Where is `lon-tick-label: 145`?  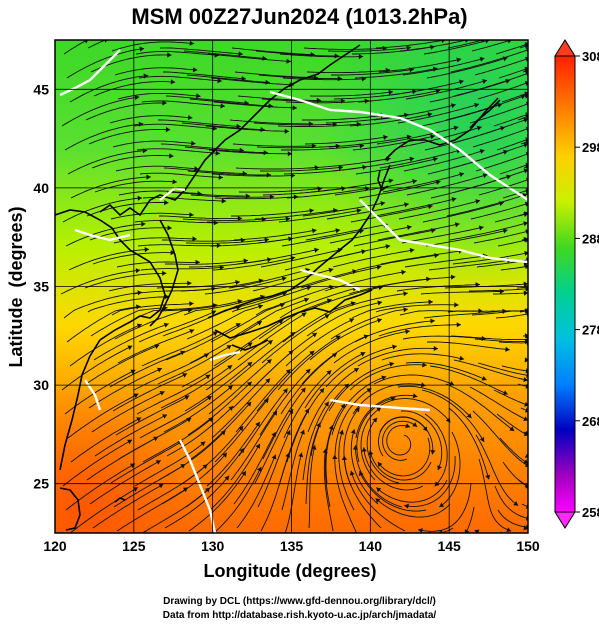 lon-tick-label: 145 is located at coordinates (449, 546).